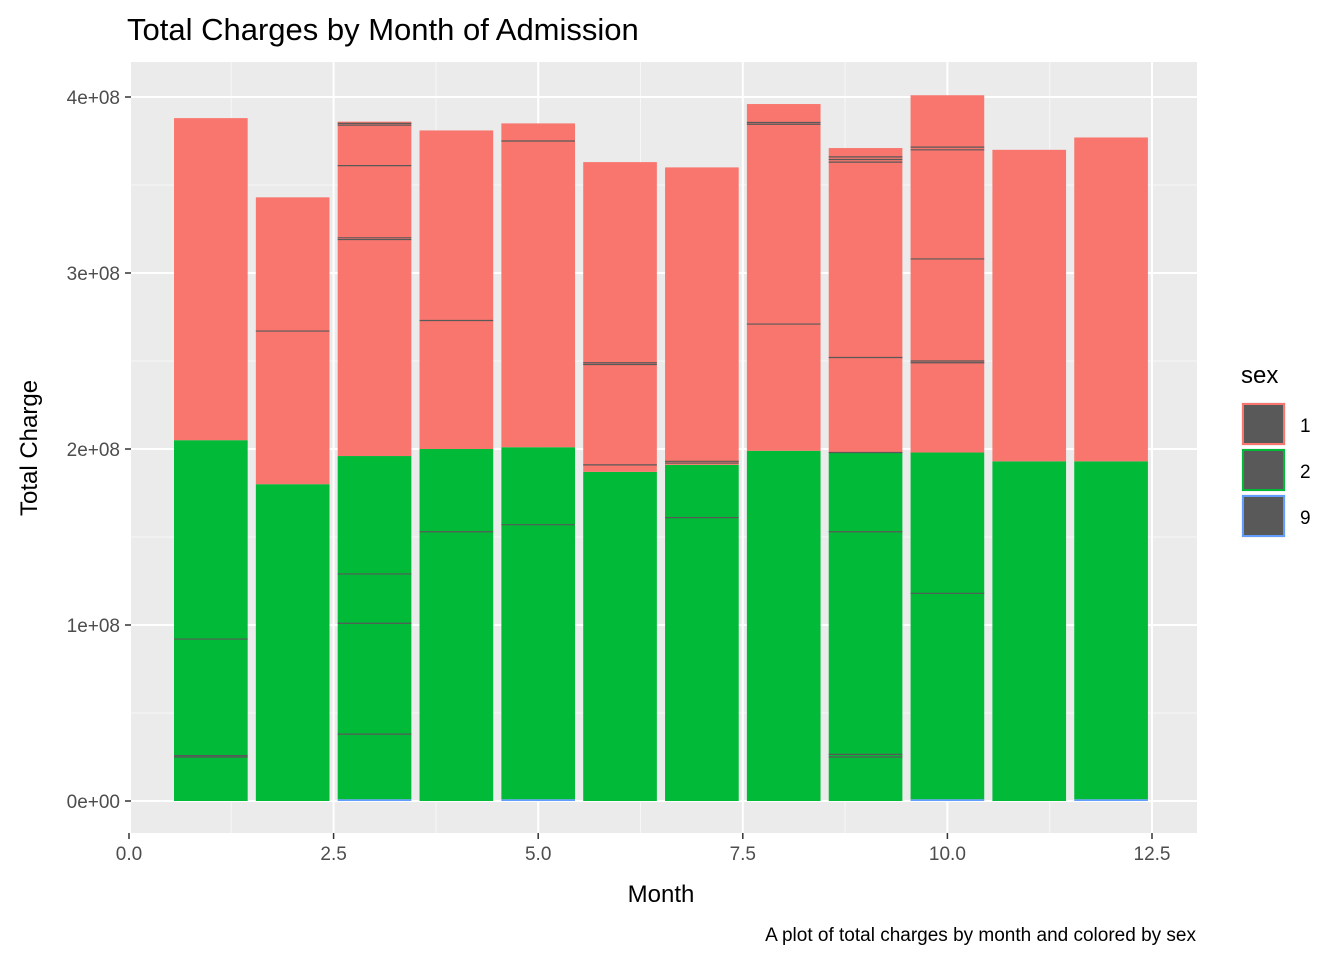 The width and height of the screenshot is (1344, 960). What do you see at coordinates (1305, 472) in the screenshot?
I see `legend-label: 2` at bounding box center [1305, 472].